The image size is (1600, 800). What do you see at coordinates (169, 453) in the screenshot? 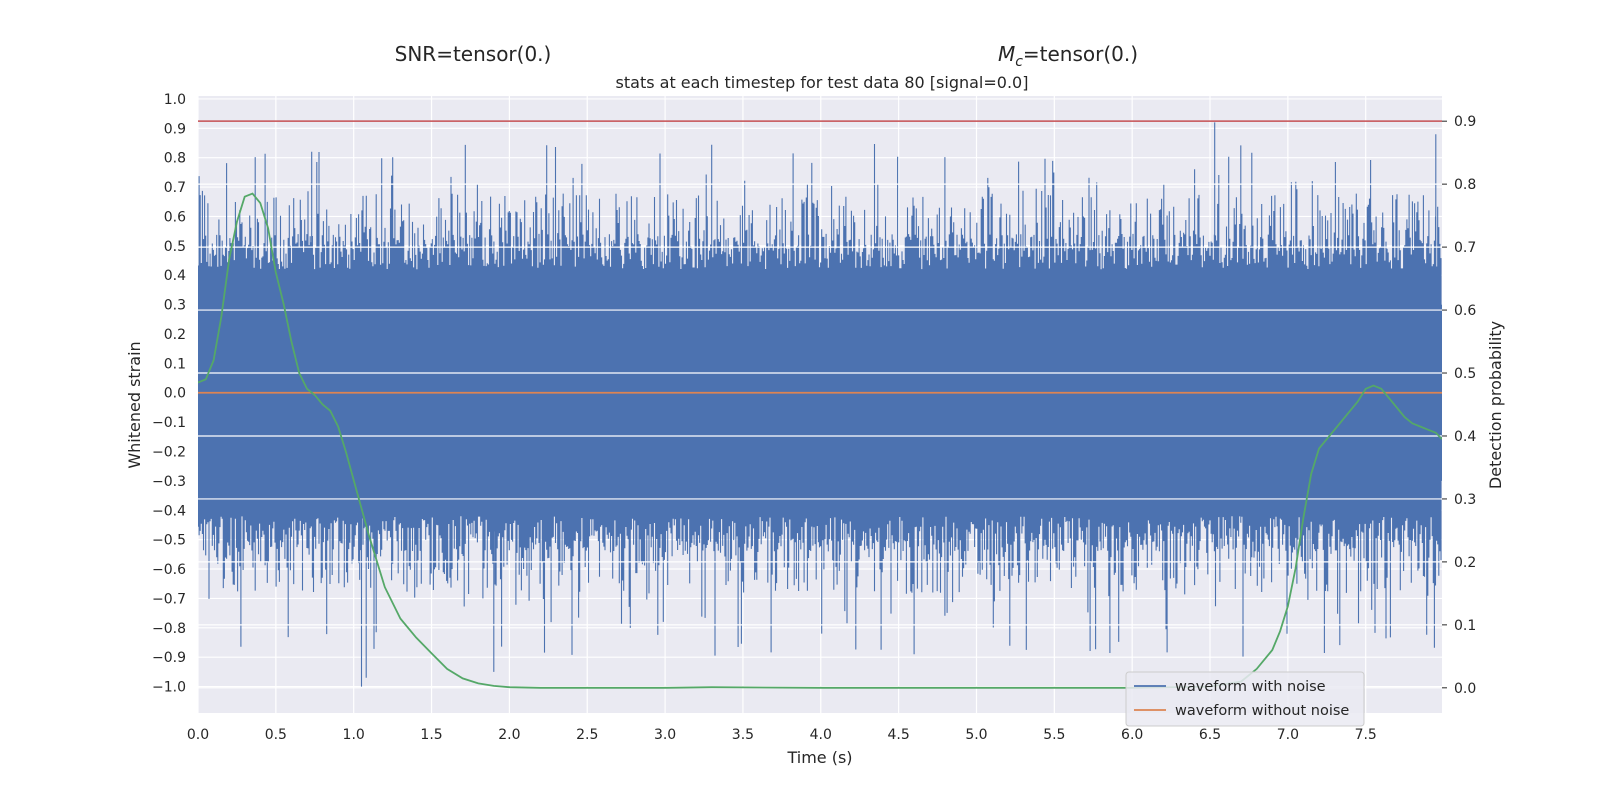
I see `y-left-tick-label: −0.2` at bounding box center [169, 453].